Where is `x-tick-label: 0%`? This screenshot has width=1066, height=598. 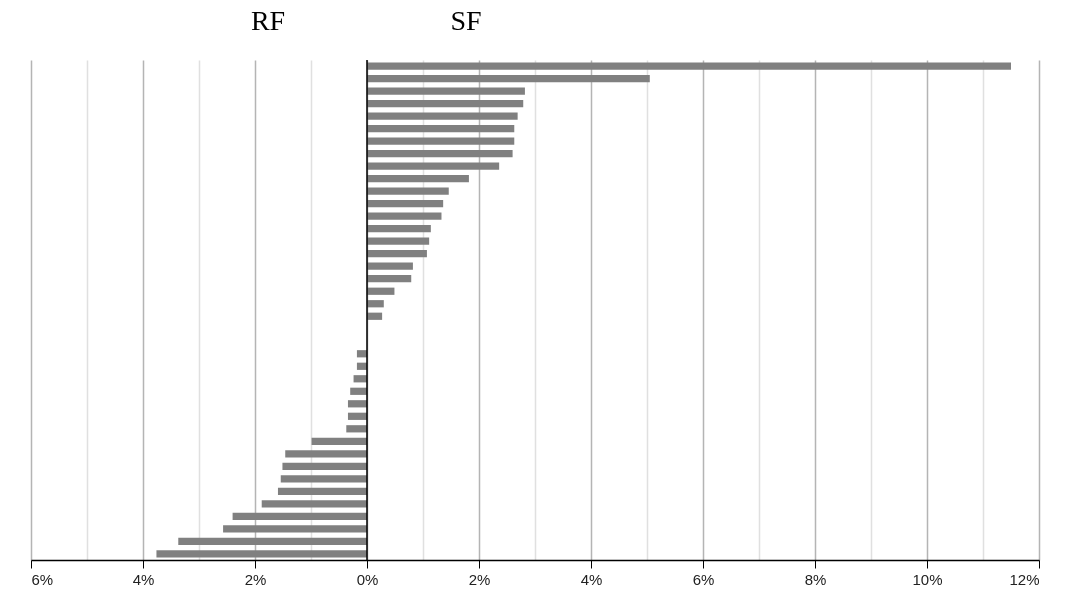 x-tick-label: 0% is located at coordinates (367, 579).